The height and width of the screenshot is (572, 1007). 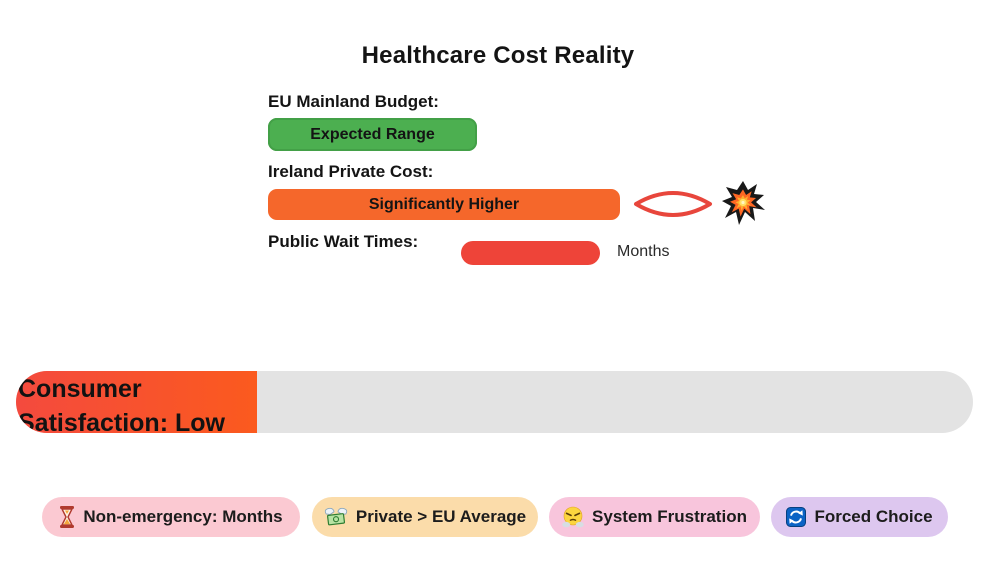 I want to click on public-wait-times-label: Public Wait Times:, so click(x=343, y=241).